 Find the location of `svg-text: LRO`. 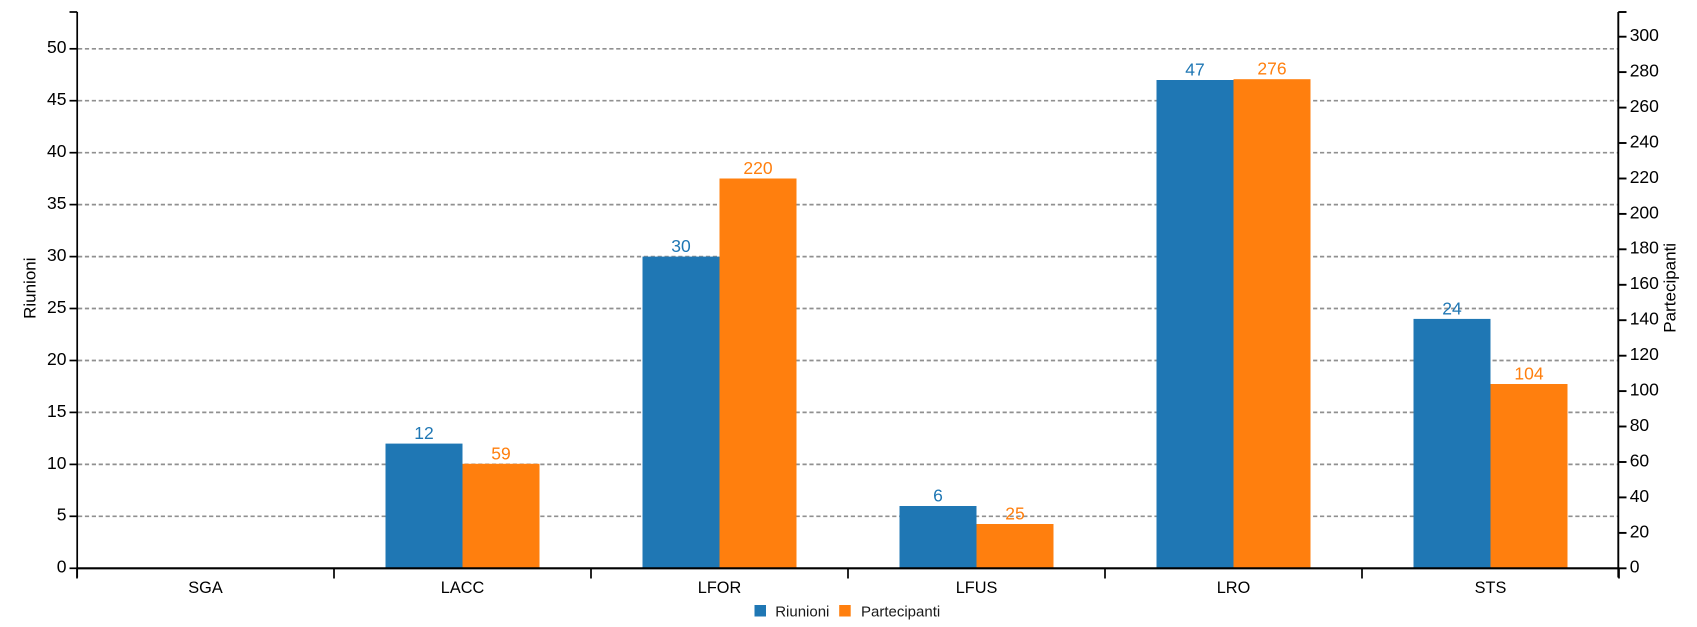

svg-text: LRO is located at coordinates (1233, 588).